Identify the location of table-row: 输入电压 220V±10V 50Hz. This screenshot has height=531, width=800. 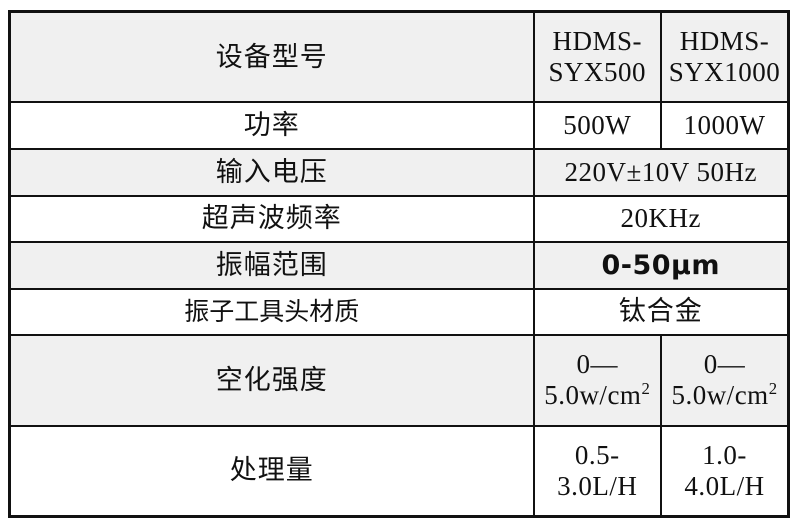
(399, 172).